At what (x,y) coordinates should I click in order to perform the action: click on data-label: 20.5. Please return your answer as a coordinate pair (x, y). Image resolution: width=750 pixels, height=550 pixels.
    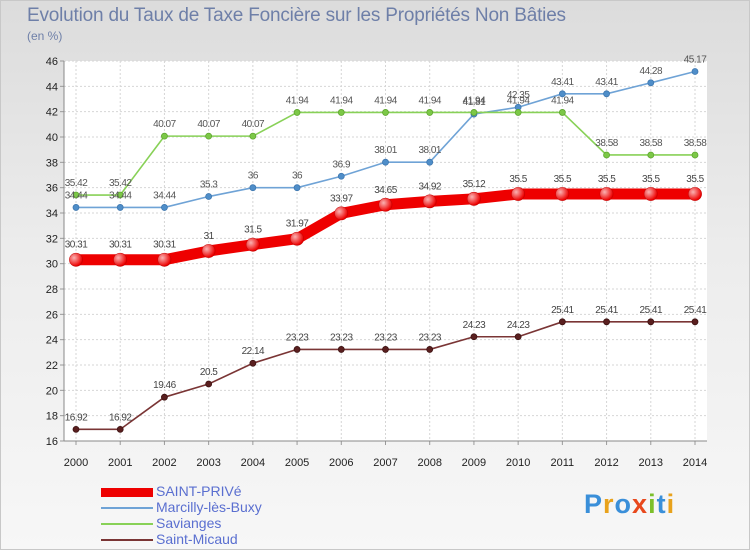
    Looking at the image, I should click on (209, 372).